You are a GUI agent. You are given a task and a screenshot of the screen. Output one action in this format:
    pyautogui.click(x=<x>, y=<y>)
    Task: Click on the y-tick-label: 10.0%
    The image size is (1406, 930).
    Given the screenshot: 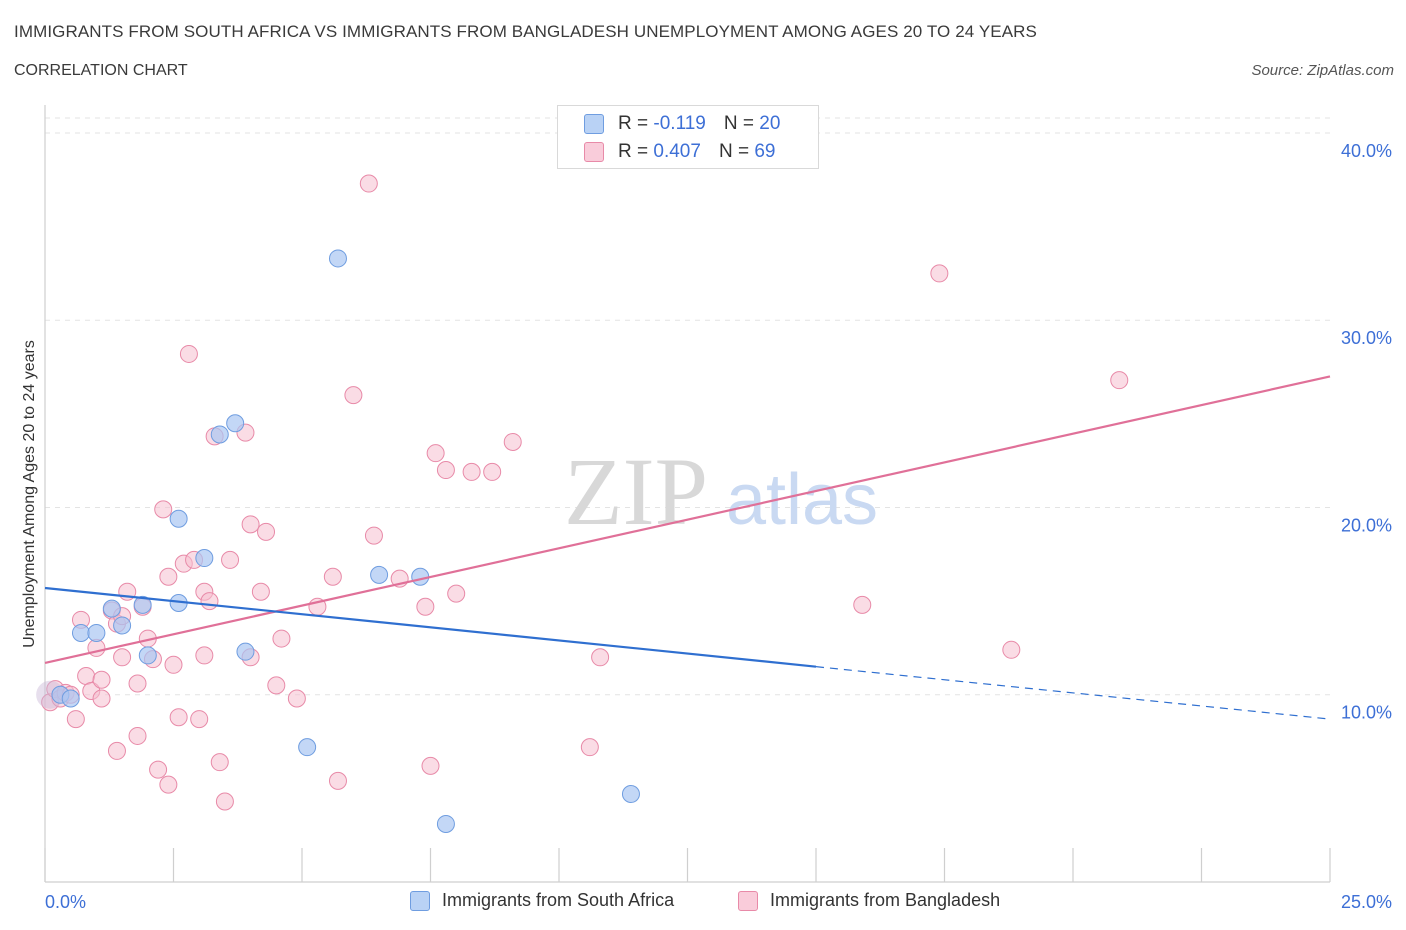 What is the action you would take?
    pyautogui.click(x=1366, y=713)
    